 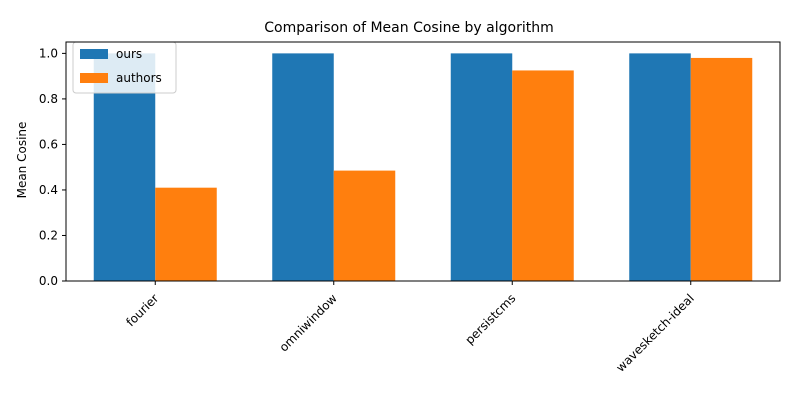 What do you see at coordinates (660, 167) in the screenshot?
I see `bar-ours-wavesketch-ideal` at bounding box center [660, 167].